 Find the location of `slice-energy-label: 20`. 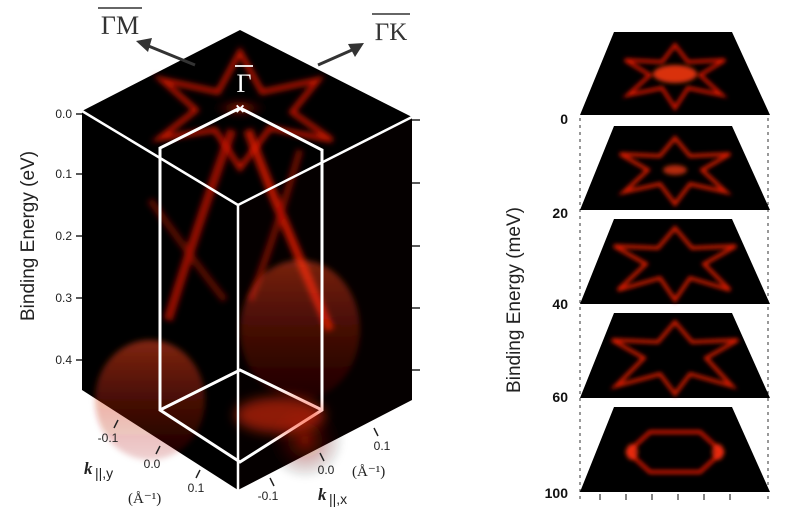

slice-energy-label: 20 is located at coordinates (560, 213).